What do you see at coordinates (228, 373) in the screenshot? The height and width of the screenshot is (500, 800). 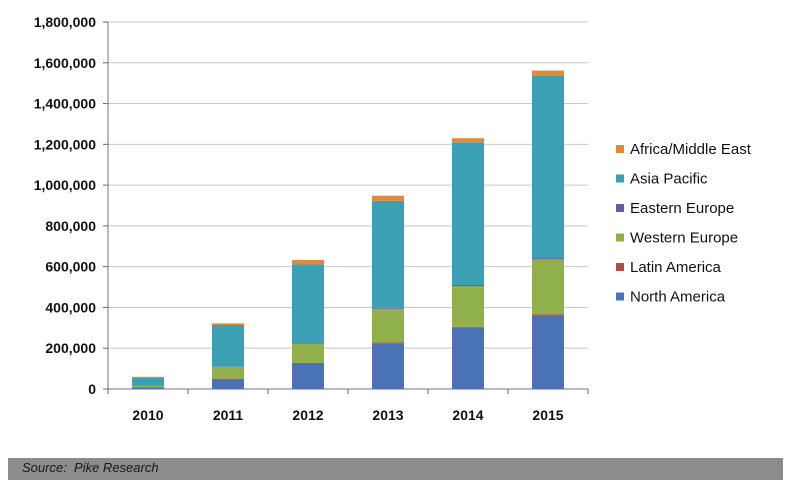 I see `bar-western-europe-2011` at bounding box center [228, 373].